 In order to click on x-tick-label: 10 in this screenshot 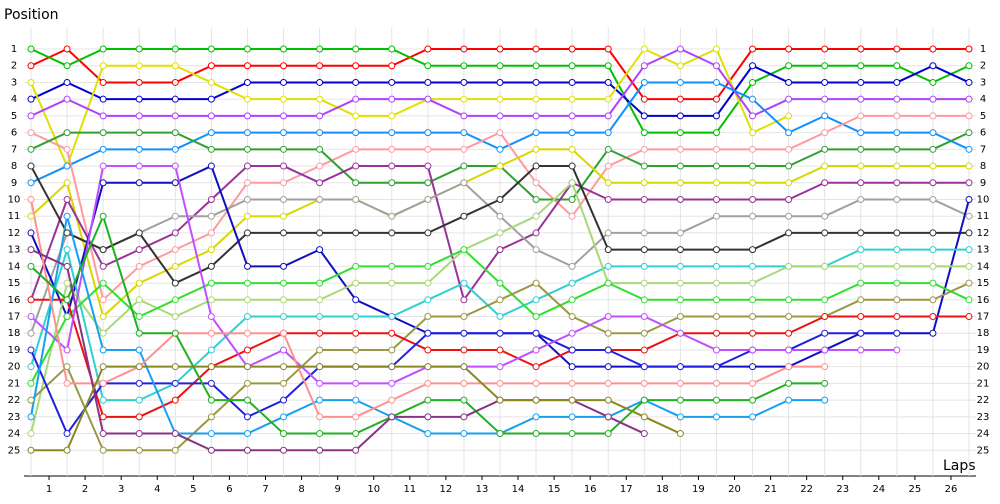, I will do `click(373, 489)`.